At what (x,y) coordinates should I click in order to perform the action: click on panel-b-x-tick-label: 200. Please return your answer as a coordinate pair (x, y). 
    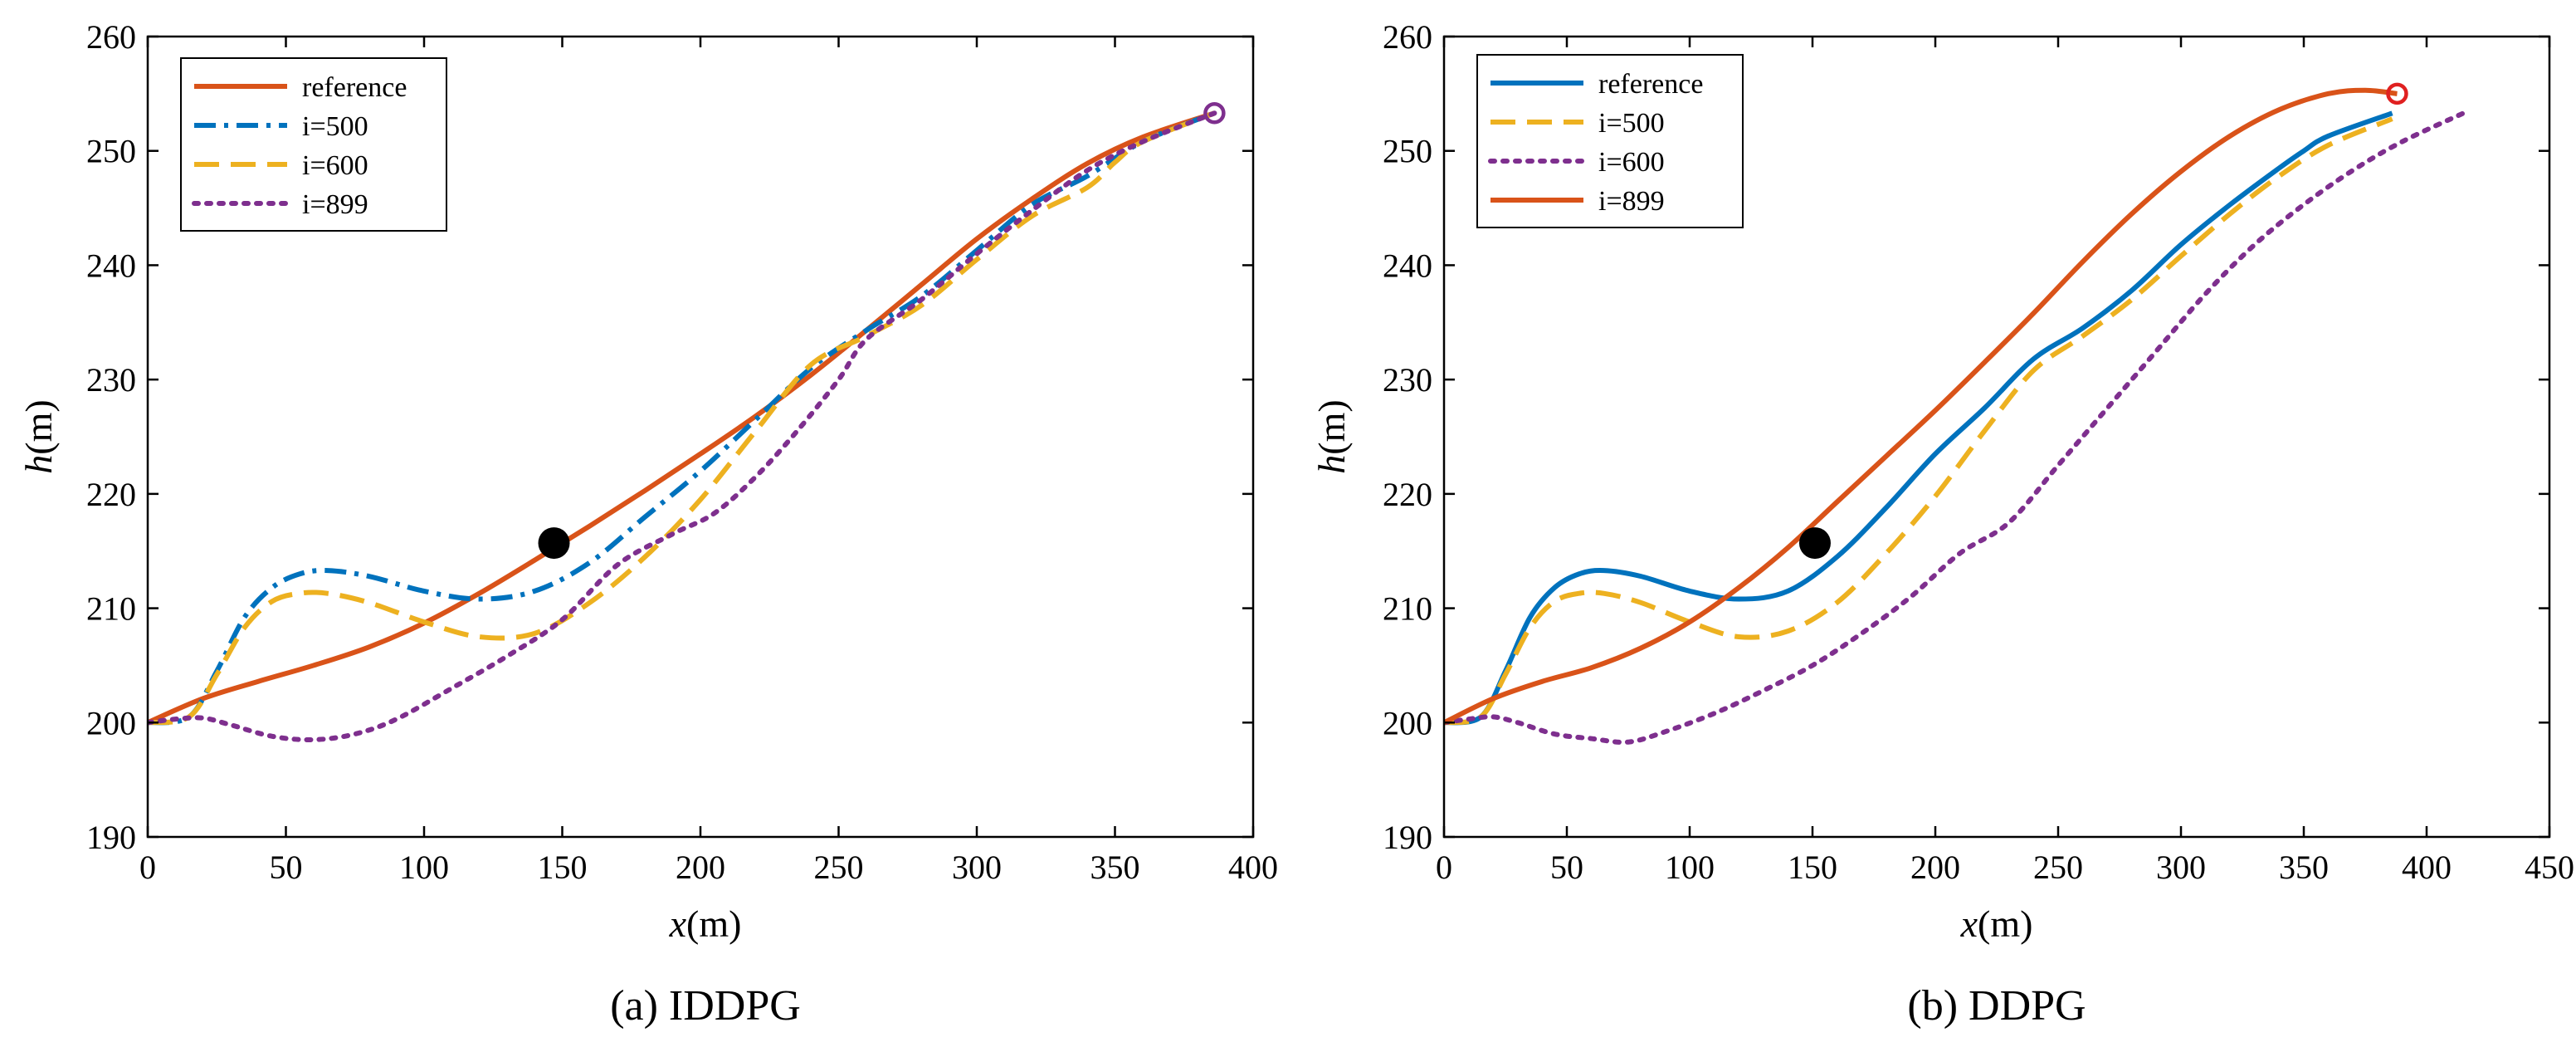
    Looking at the image, I should click on (1935, 867).